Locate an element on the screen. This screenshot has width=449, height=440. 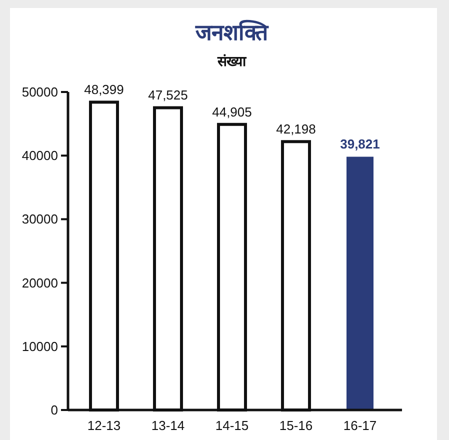
y-tick-label: 10000 is located at coordinates (40, 346).